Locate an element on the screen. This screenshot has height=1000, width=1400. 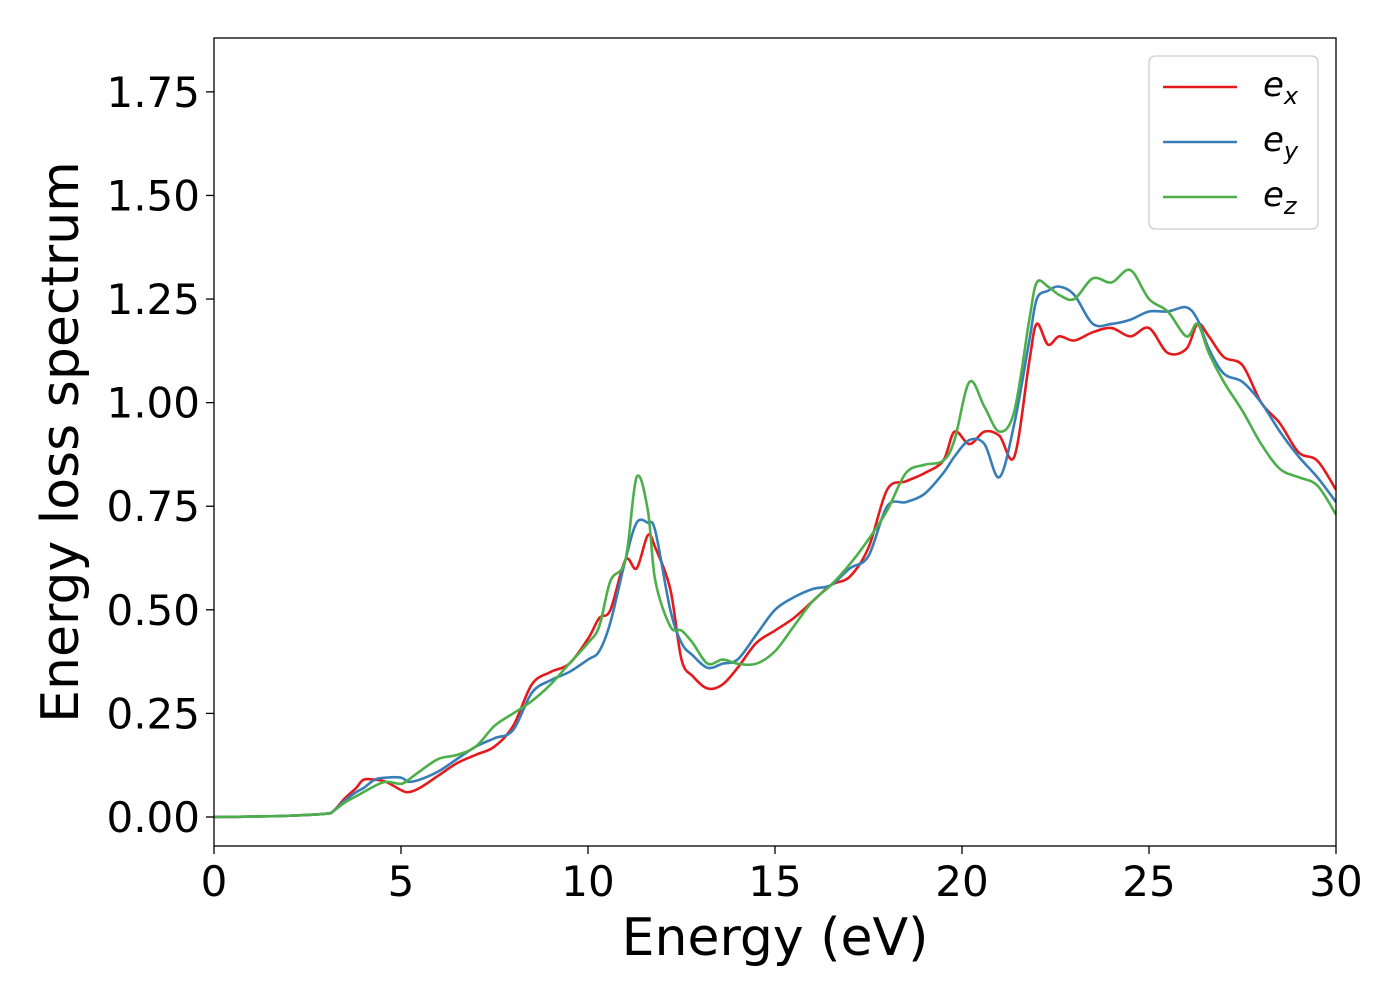
x-axis: 0 5 10 15 20 25 30 is located at coordinates (782, 876).